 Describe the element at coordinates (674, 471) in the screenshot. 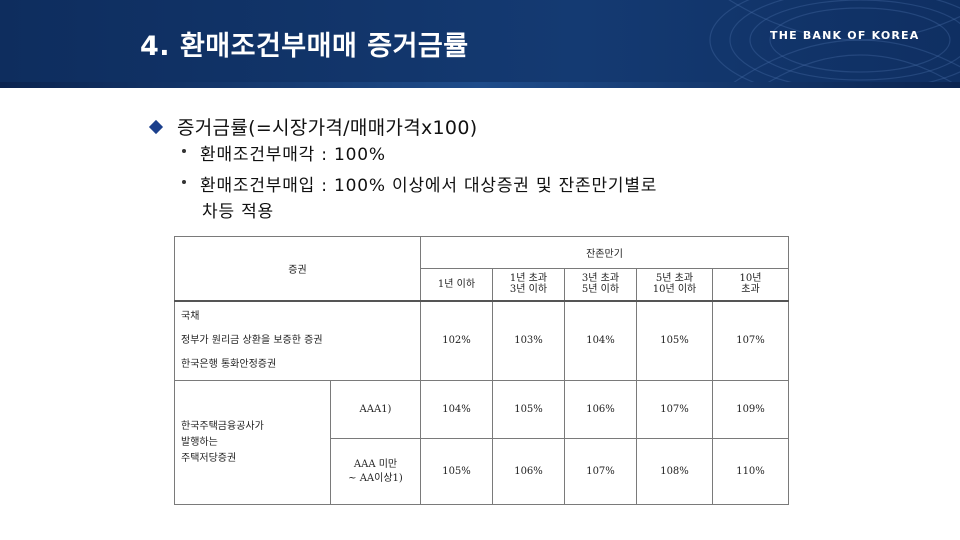

I see `table-cell: 108%` at that location.